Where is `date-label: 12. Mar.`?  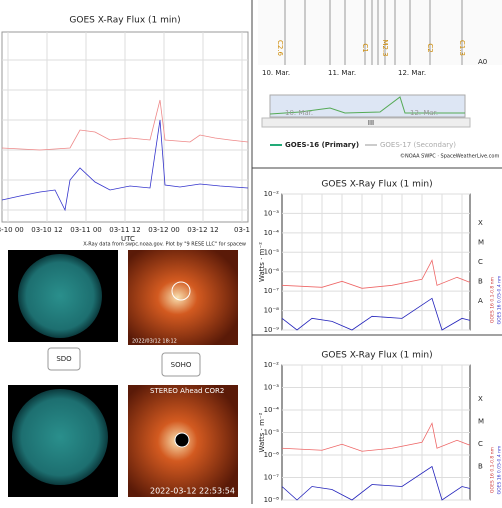 date-label: 12. Mar. is located at coordinates (412, 73).